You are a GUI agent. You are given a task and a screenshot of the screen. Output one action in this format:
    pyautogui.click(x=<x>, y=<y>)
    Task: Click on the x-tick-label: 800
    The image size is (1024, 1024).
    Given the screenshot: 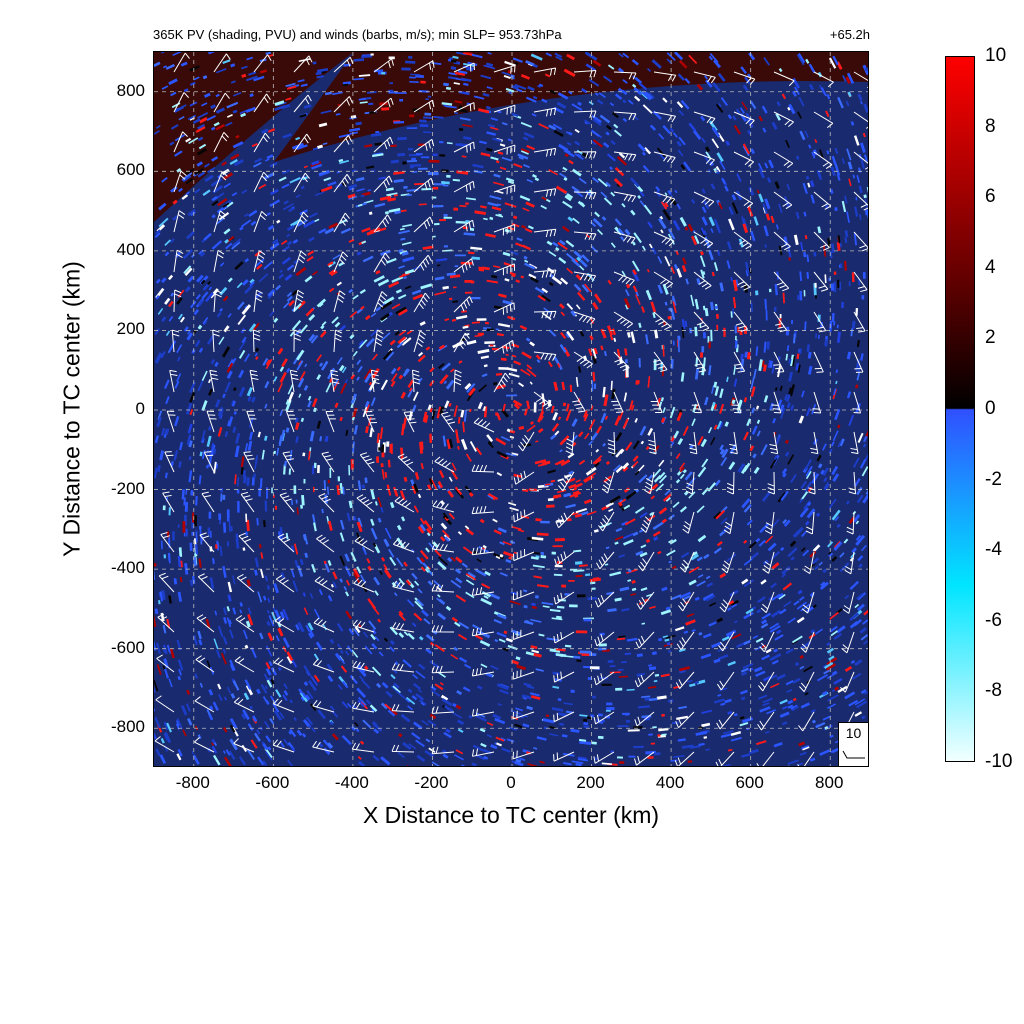 What is the action you would take?
    pyautogui.click(x=829, y=782)
    